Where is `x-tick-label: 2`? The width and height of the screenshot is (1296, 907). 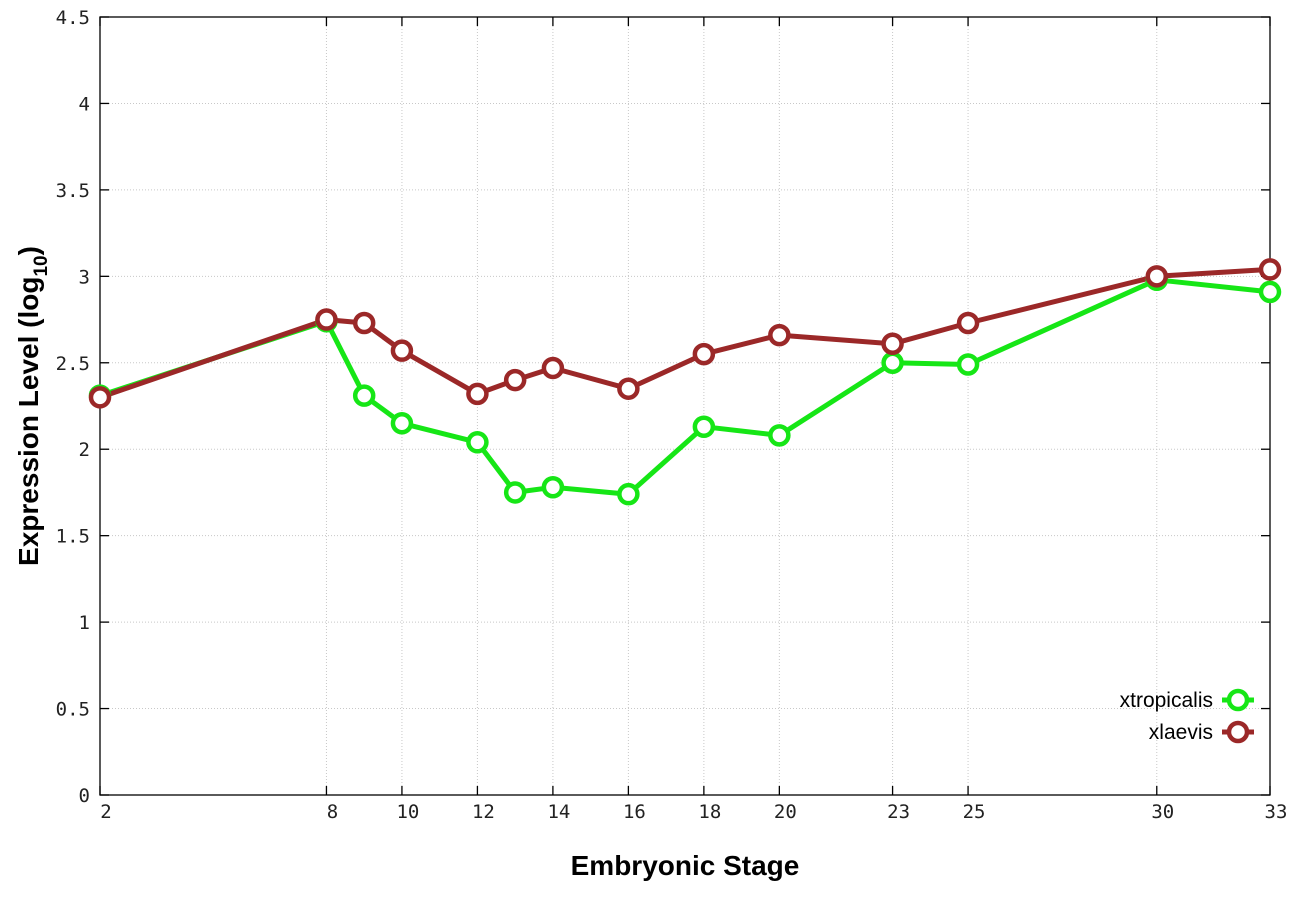
x-tick-label: 2 is located at coordinates (105, 812).